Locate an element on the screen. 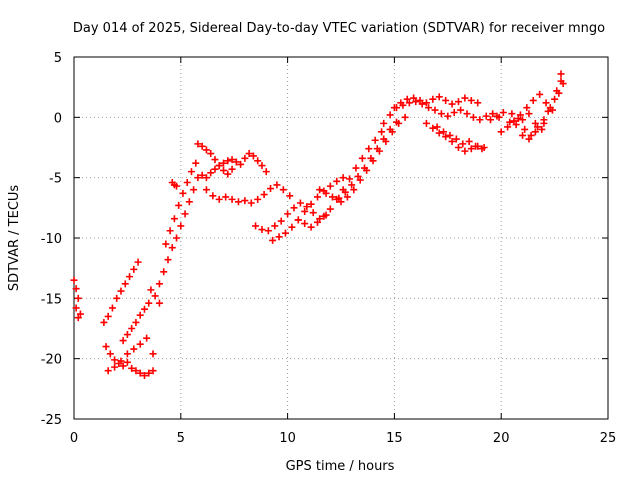 Image resolution: width=640 pixels, height=480 pixels. y-tick-label: -10 is located at coordinates (51, 239).